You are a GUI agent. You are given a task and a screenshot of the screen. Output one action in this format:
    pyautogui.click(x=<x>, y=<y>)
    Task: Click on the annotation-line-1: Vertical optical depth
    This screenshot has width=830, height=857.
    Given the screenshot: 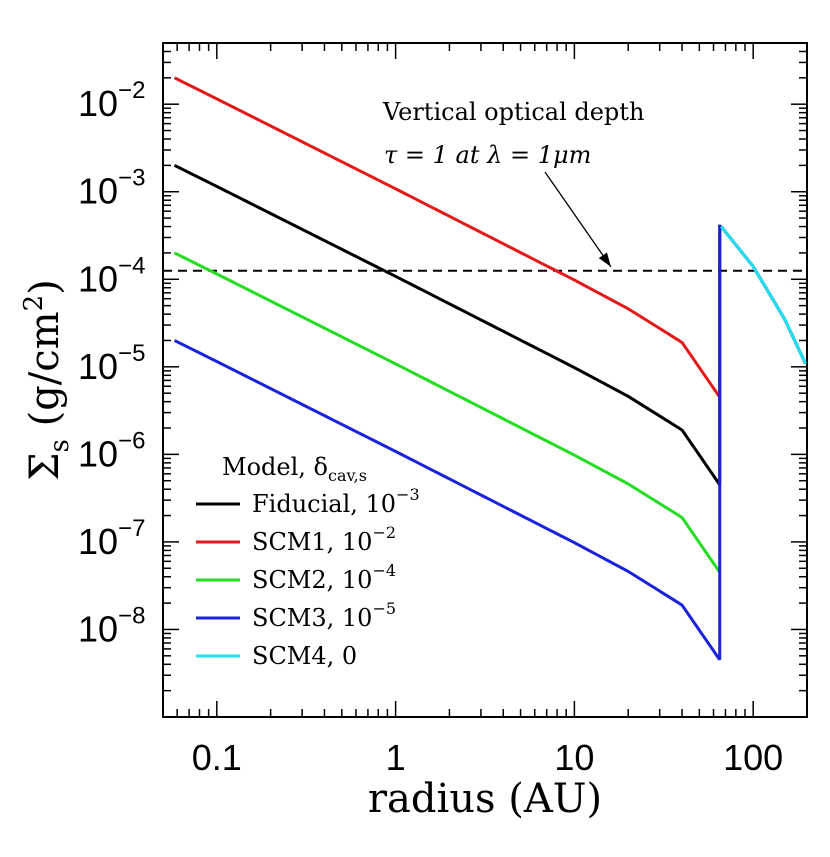 What is the action you would take?
    pyautogui.click(x=513, y=112)
    